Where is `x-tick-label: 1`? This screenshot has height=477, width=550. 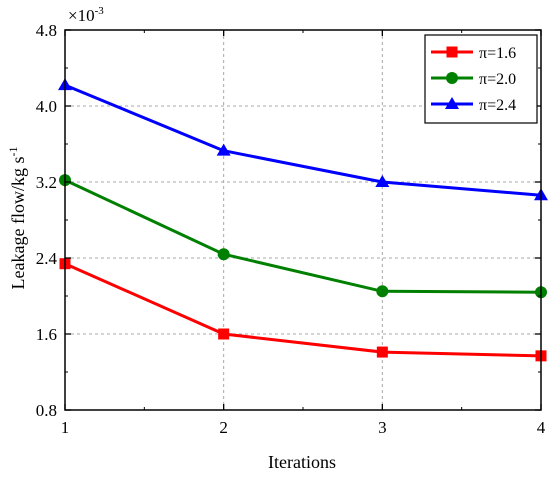
x-tick-label: 1 is located at coordinates (65, 427).